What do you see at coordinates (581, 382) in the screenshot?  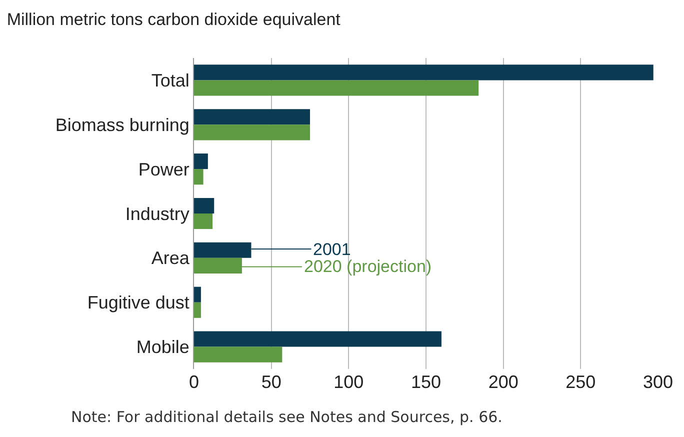 I see `x-tick-label: 250` at bounding box center [581, 382].